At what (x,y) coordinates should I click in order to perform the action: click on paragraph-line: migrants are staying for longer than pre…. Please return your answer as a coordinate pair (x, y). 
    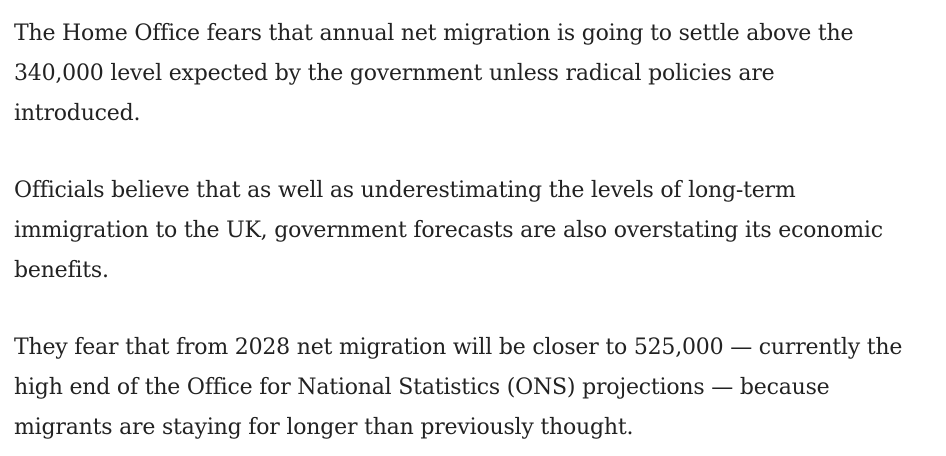
    Looking at the image, I should click on (324, 427).